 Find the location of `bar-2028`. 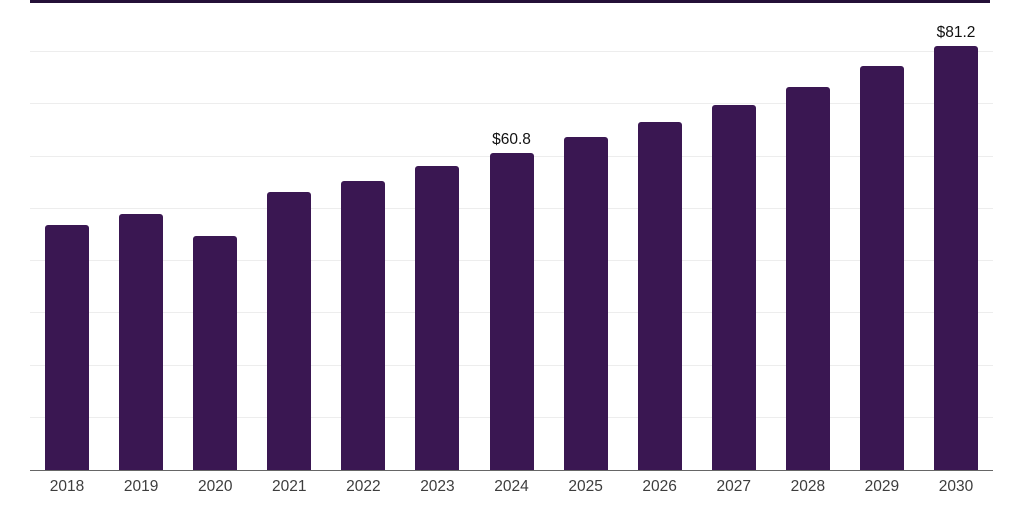

bar-2028 is located at coordinates (807, 278).